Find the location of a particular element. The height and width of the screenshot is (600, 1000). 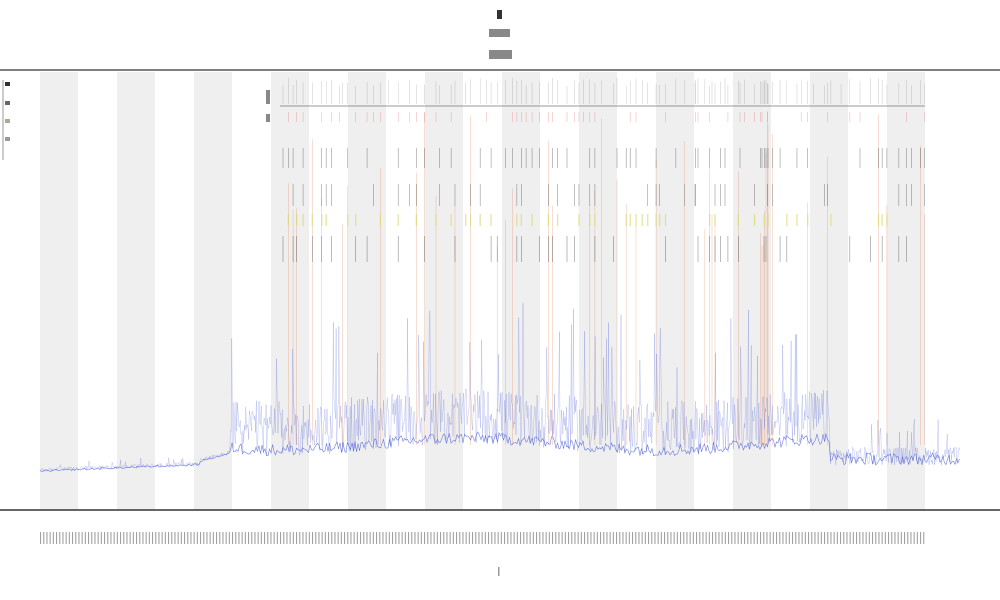

x-axis-label-mark is located at coordinates (499, 571).